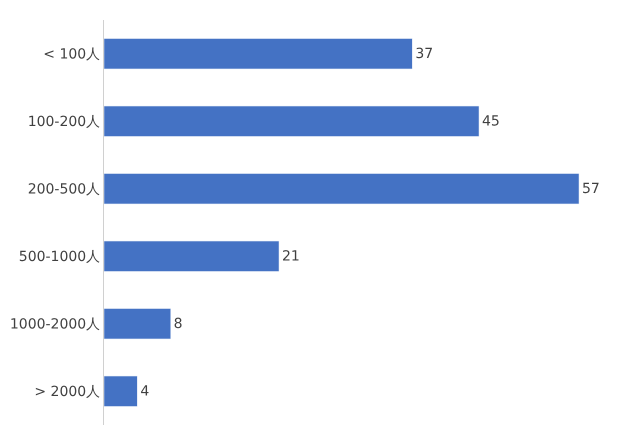 This screenshot has height=435, width=644. I want to click on y-tick-label: > 2000人, so click(67, 392).